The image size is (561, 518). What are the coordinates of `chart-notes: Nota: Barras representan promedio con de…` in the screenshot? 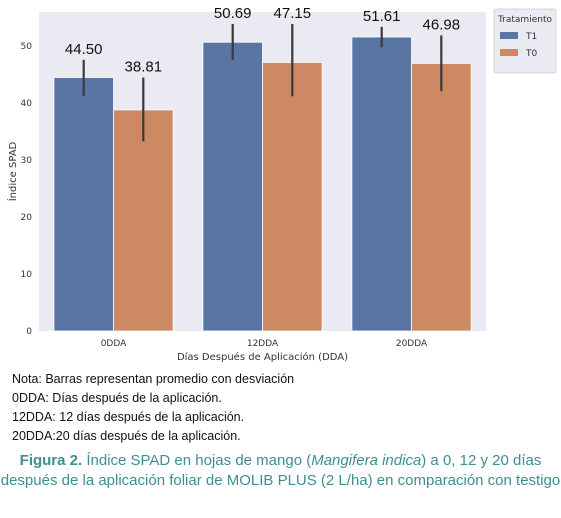 It's located at (153, 408).